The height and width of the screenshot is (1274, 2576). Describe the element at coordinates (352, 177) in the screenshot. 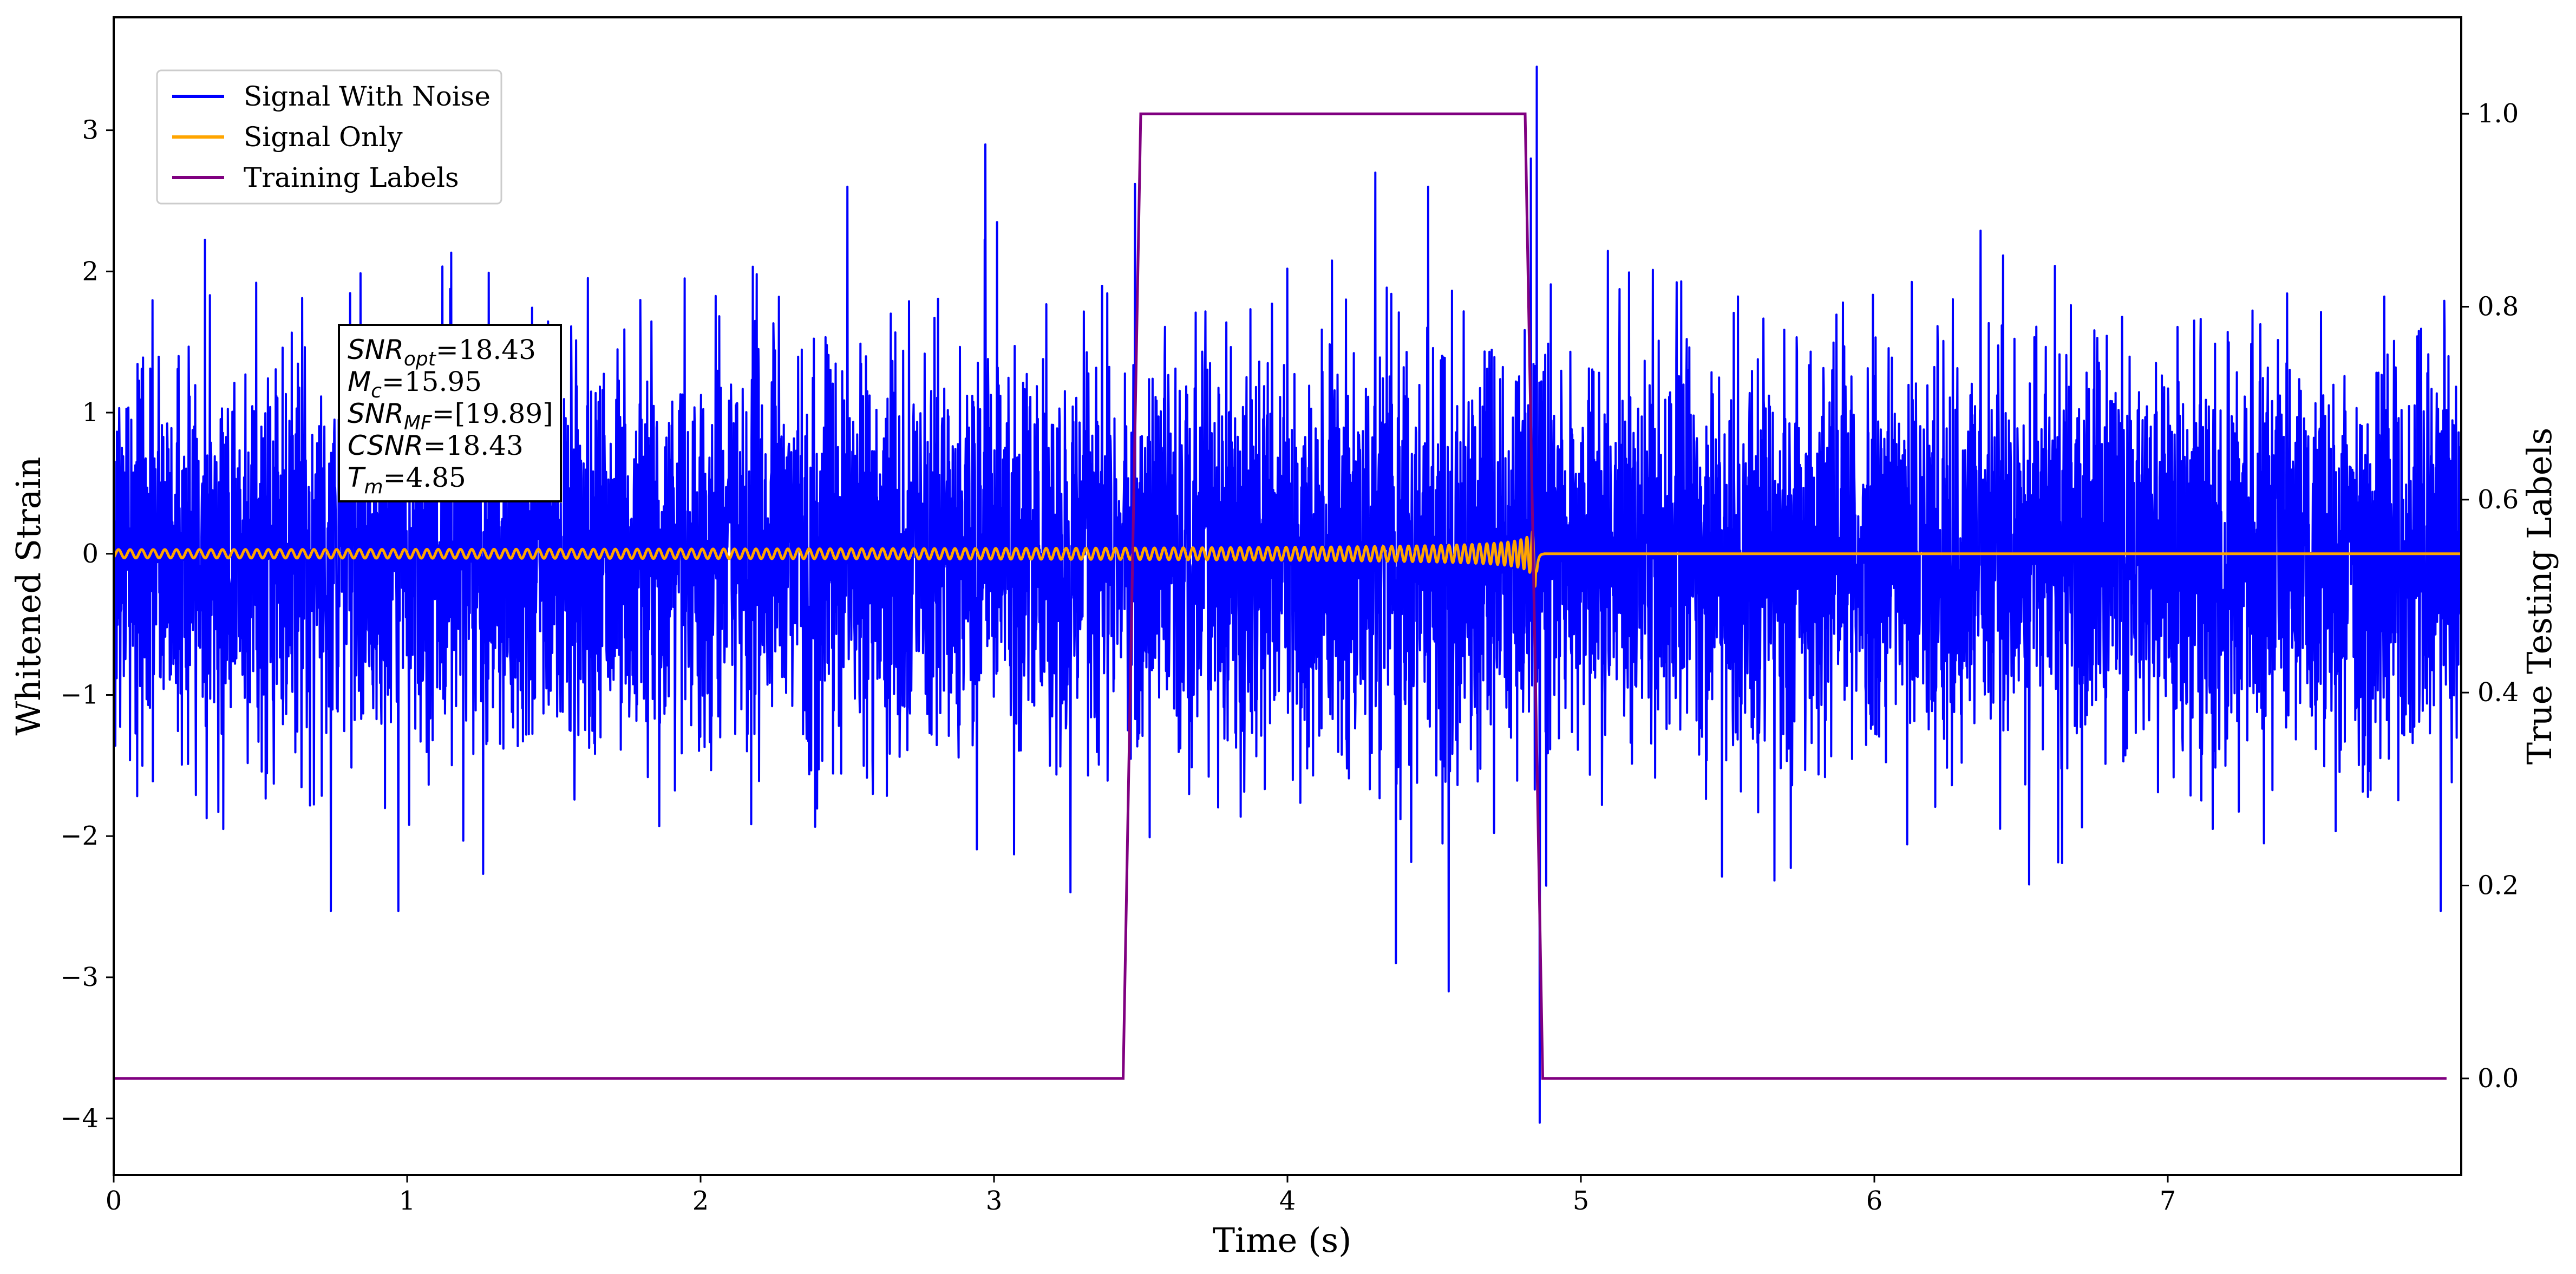

I see `legend-label-training-labels: Training Labels` at that location.